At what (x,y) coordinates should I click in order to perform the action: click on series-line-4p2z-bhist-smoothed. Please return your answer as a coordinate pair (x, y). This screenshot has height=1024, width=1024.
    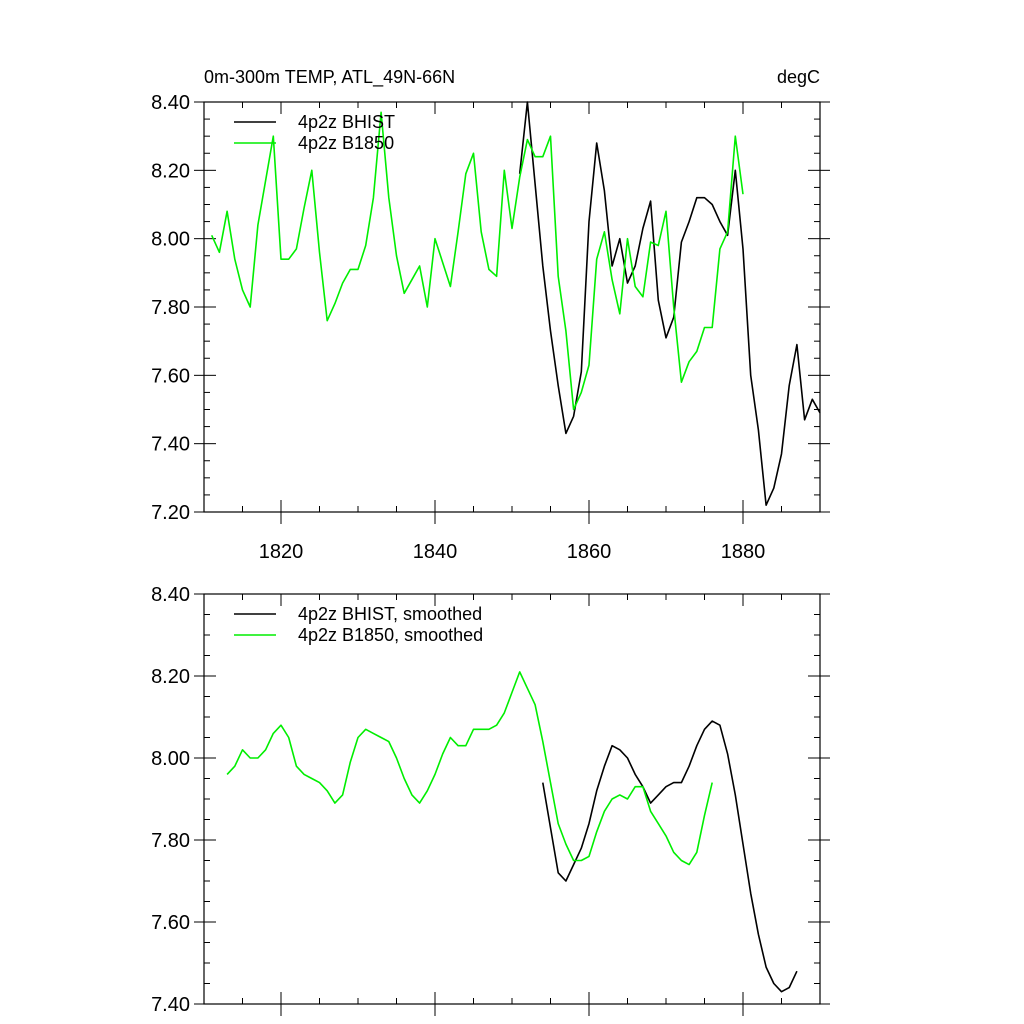
    Looking at the image, I should click on (670, 856).